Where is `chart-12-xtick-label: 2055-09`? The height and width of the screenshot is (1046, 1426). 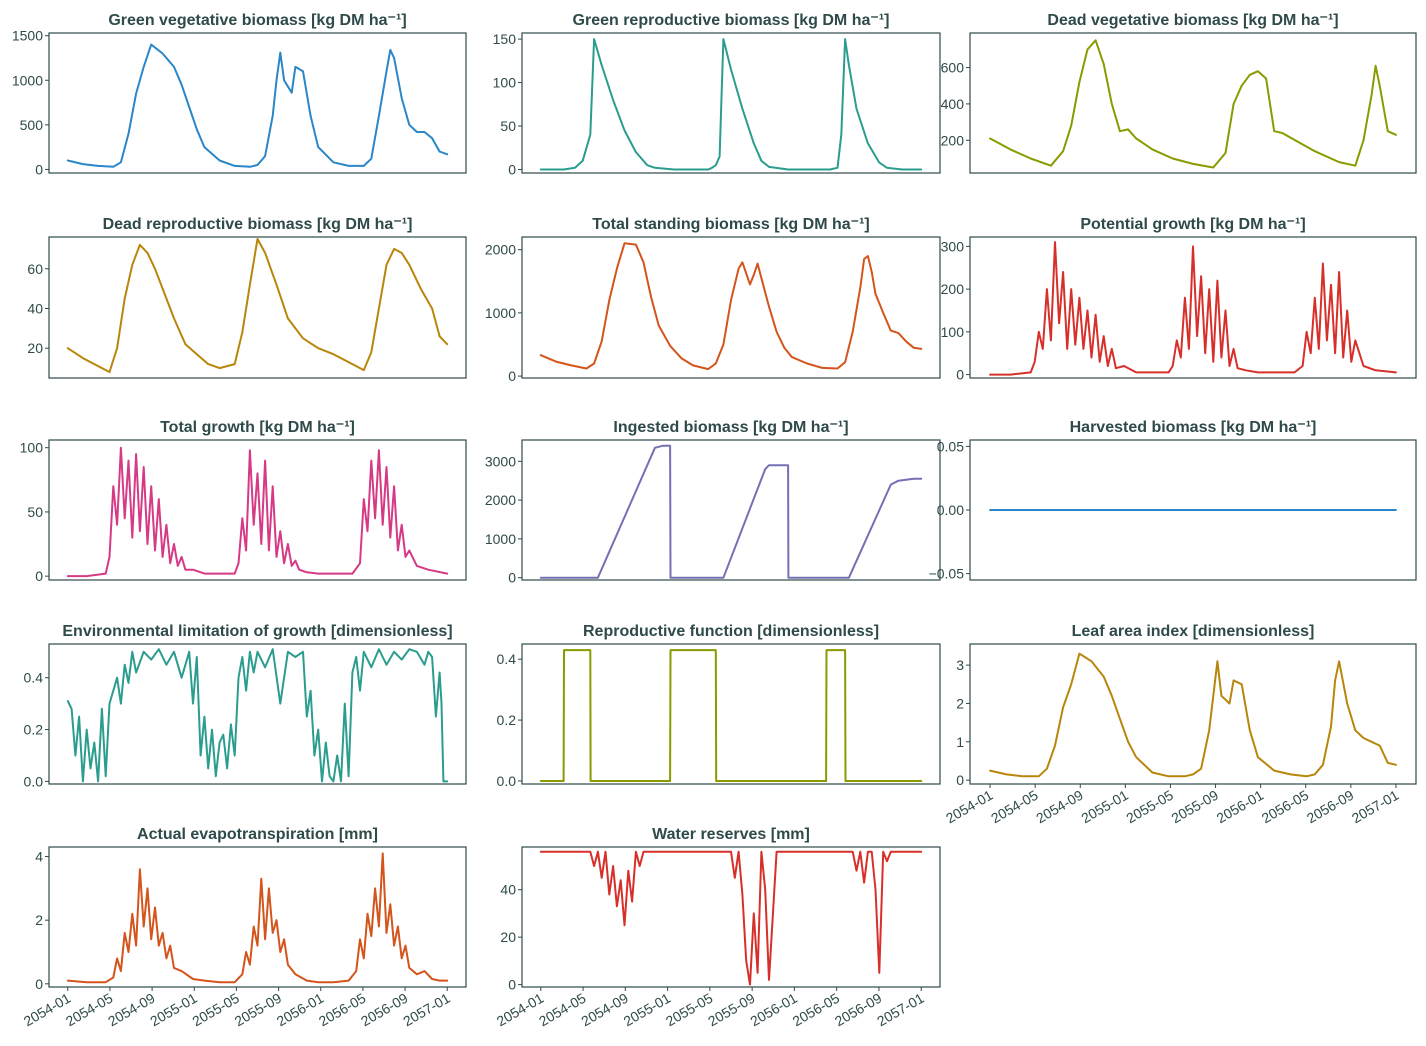
chart-12-xtick-label: 2055-09 is located at coordinates (1195, 807).